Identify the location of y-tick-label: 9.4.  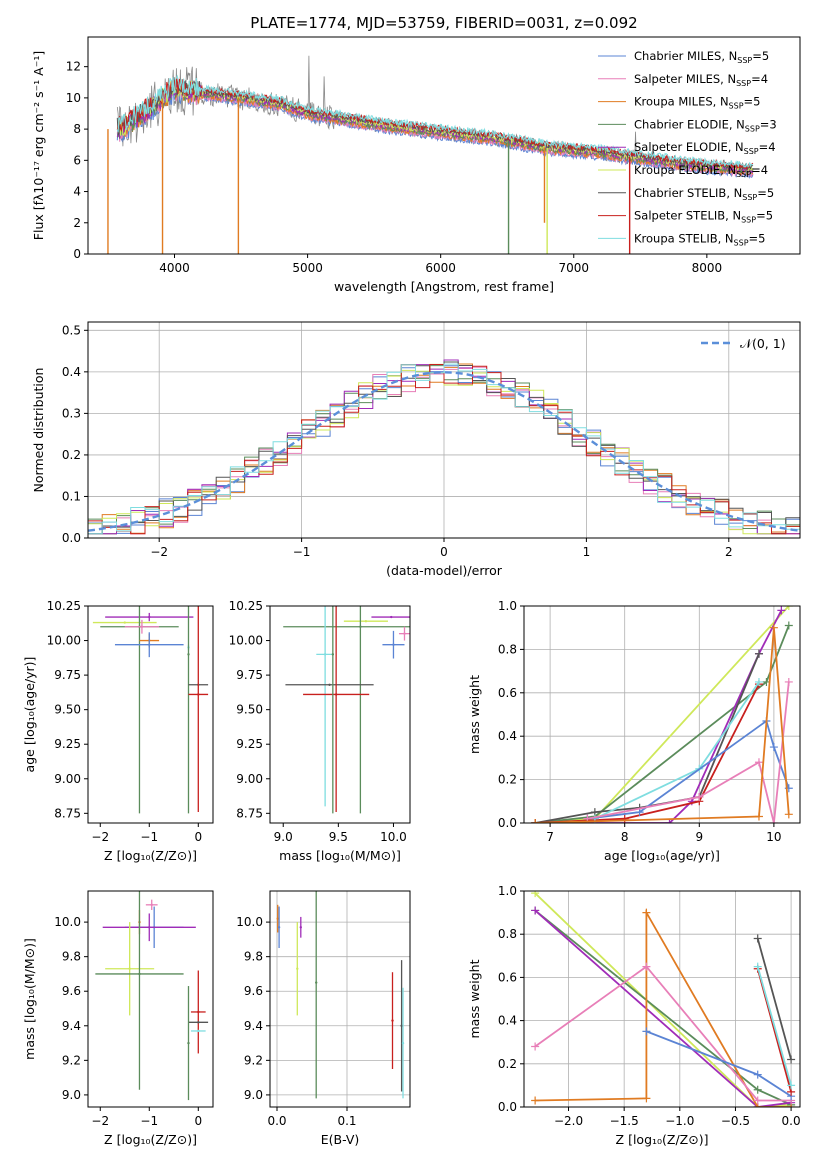
(71, 1026).